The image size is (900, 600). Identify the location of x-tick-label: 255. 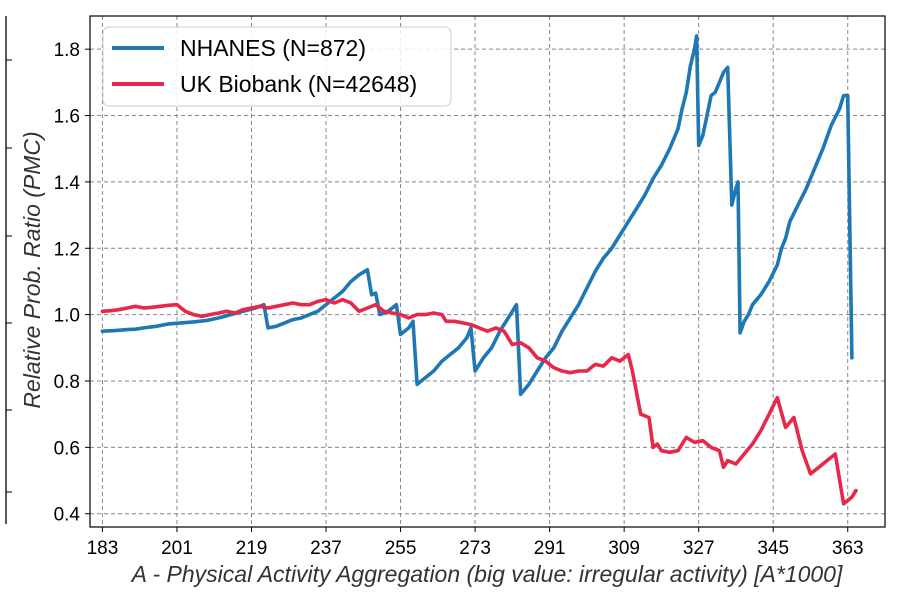
(401, 548).